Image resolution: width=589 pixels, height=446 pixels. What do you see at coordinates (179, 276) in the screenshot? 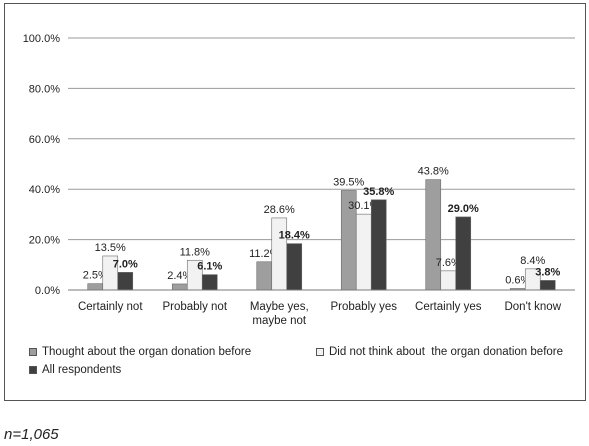
I see `data-label: 2.4%` at bounding box center [179, 276].